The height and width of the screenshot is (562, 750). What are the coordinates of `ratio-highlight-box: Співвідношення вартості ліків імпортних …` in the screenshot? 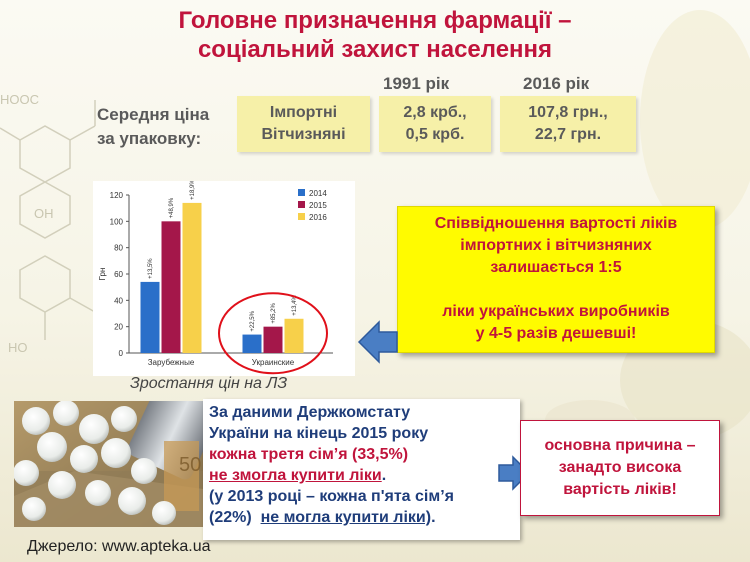 It's located at (556, 279).